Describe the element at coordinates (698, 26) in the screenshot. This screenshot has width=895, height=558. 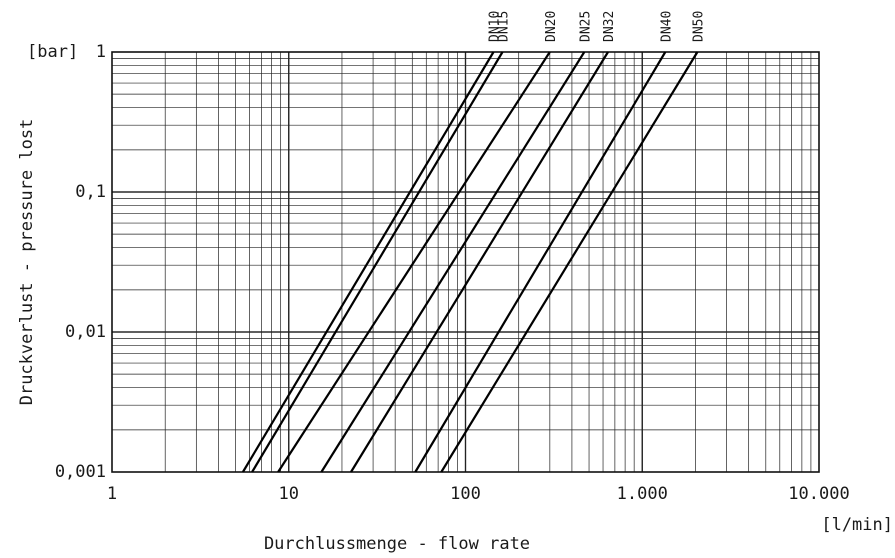
I see `series-label-dn50: DN50` at that location.